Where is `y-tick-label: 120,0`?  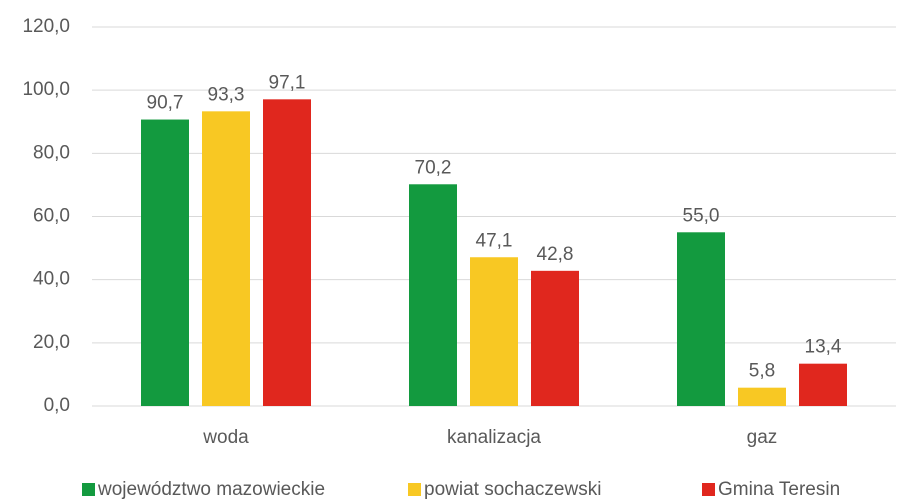 y-tick-label: 120,0 is located at coordinates (46, 26).